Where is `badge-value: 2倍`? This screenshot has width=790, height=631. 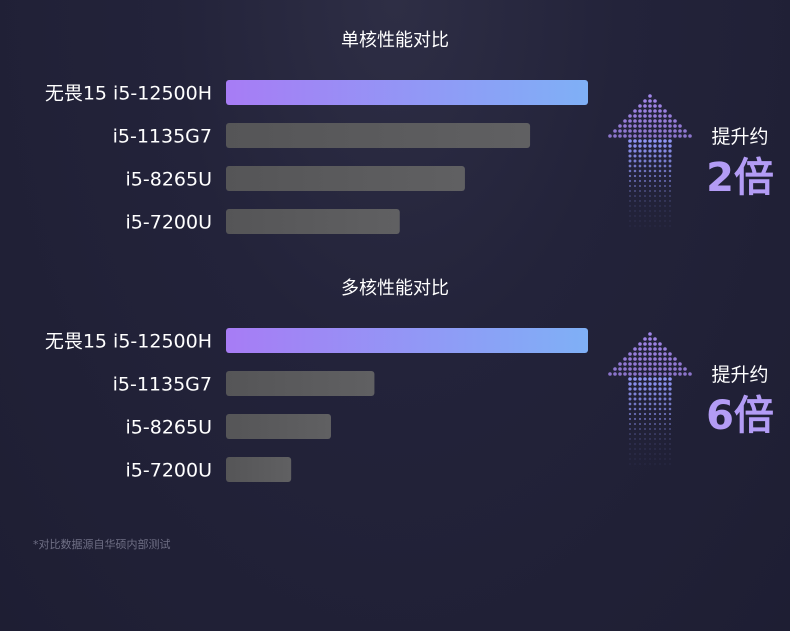
badge-value: 2倍 is located at coordinates (740, 178).